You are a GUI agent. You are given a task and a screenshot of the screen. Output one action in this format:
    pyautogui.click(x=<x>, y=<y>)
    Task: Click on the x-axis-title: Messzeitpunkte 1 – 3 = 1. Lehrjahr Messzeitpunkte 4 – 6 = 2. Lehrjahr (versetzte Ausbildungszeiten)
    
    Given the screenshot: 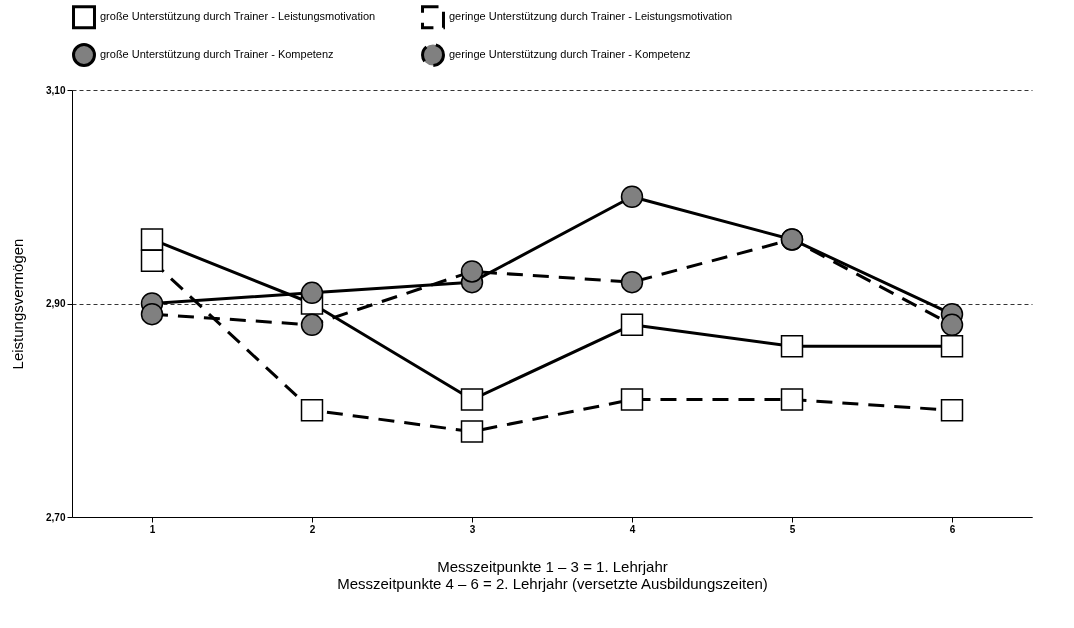 What is the action you would take?
    pyautogui.click(x=552, y=574)
    